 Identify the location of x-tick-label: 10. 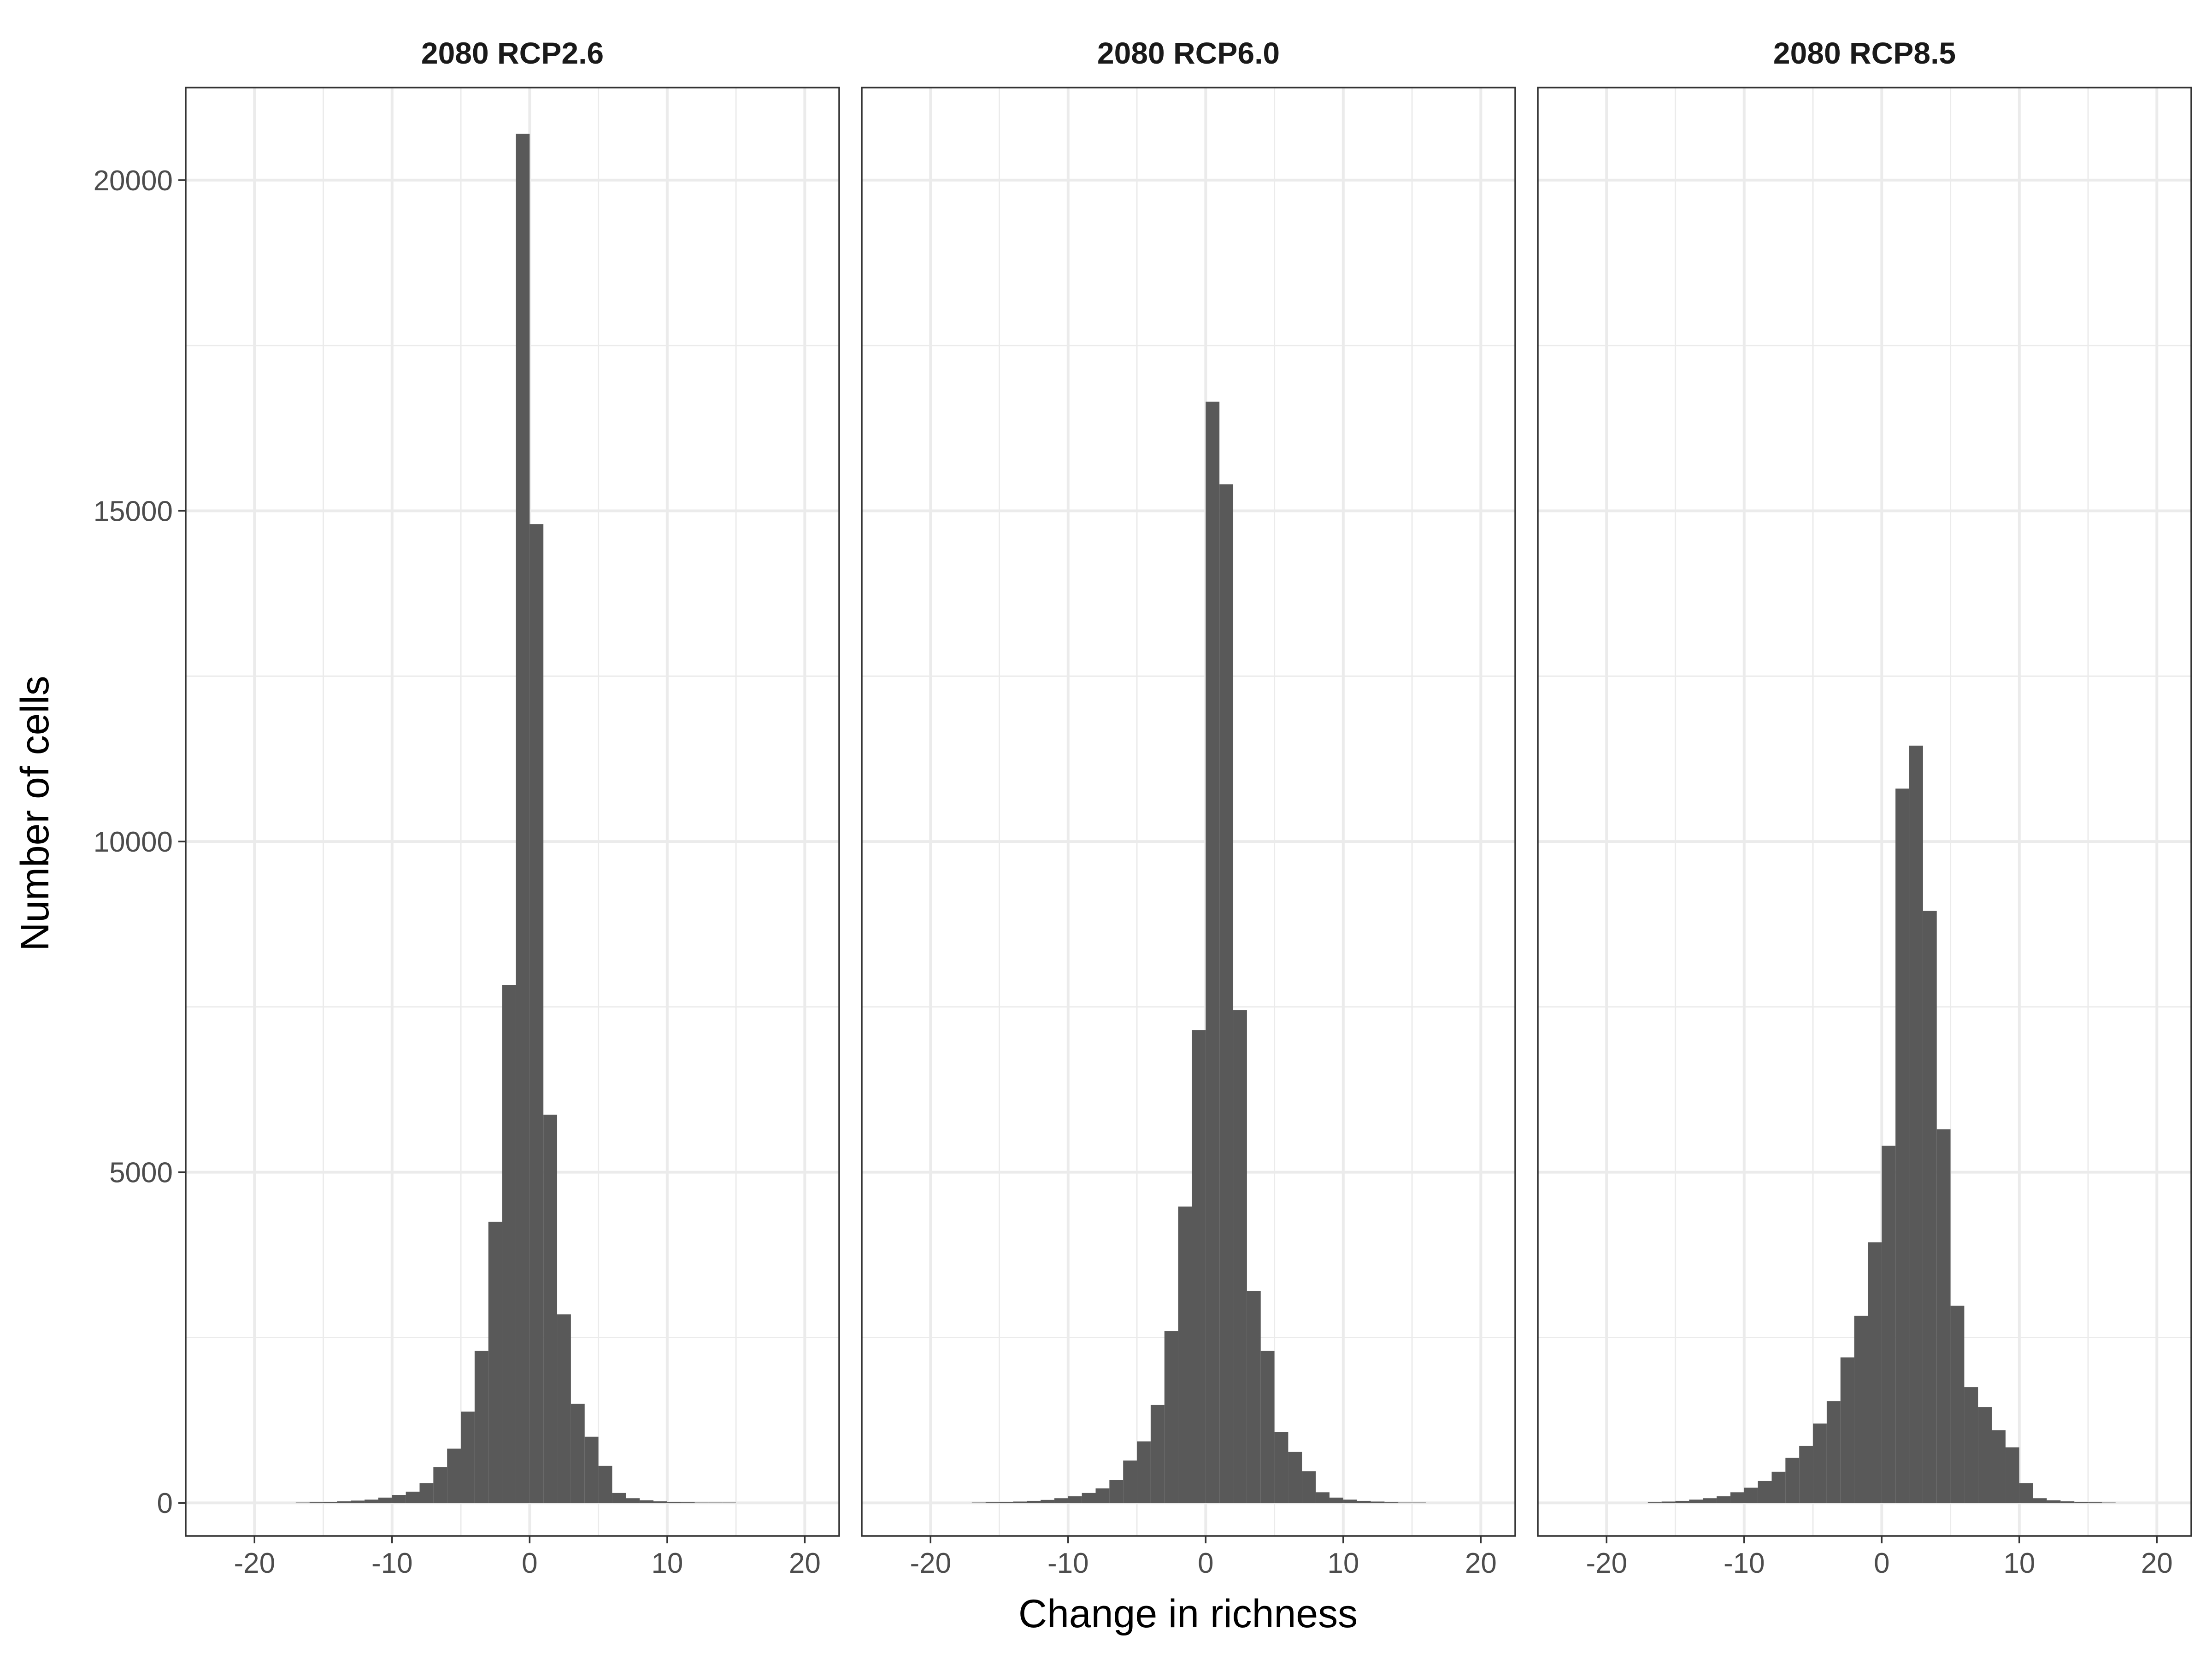
(667, 1563).